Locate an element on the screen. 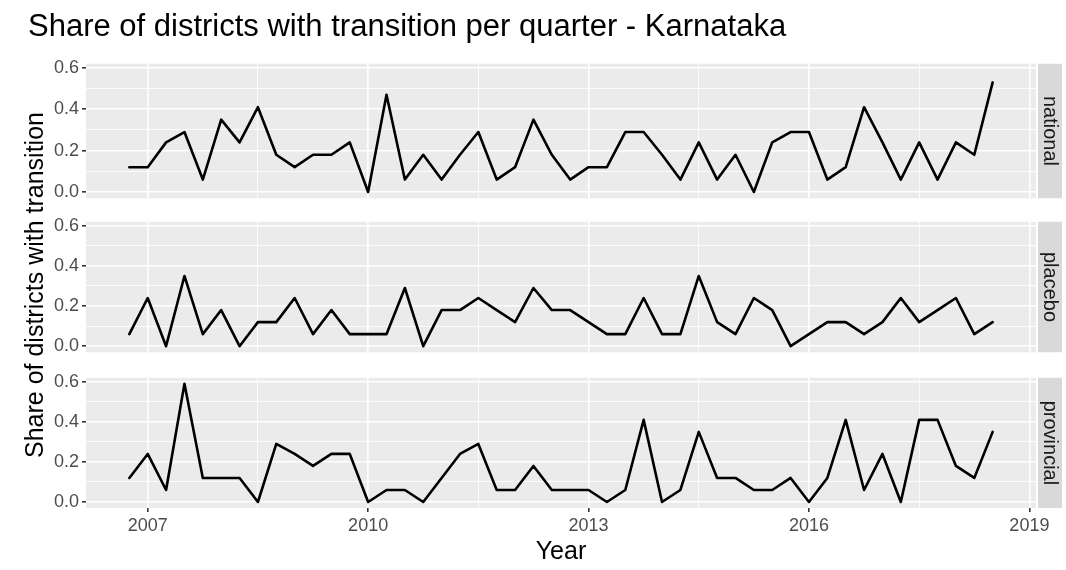 The width and height of the screenshot is (1066, 570). x-tick-label: 2013 is located at coordinates (588, 524).